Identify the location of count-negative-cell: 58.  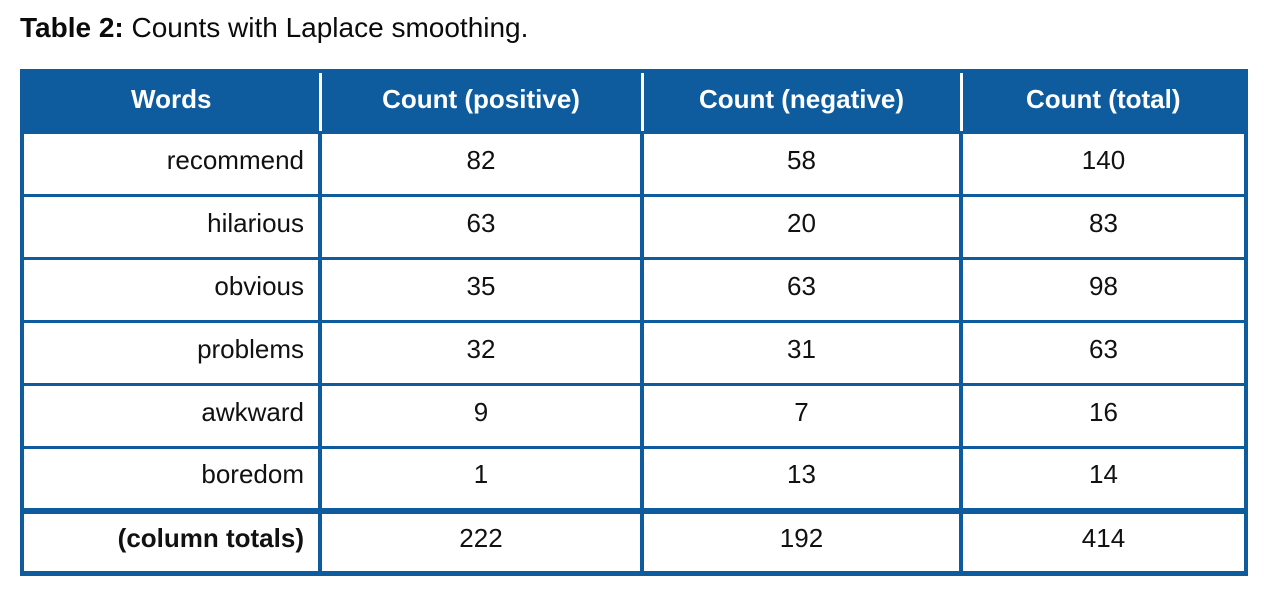
(801, 164).